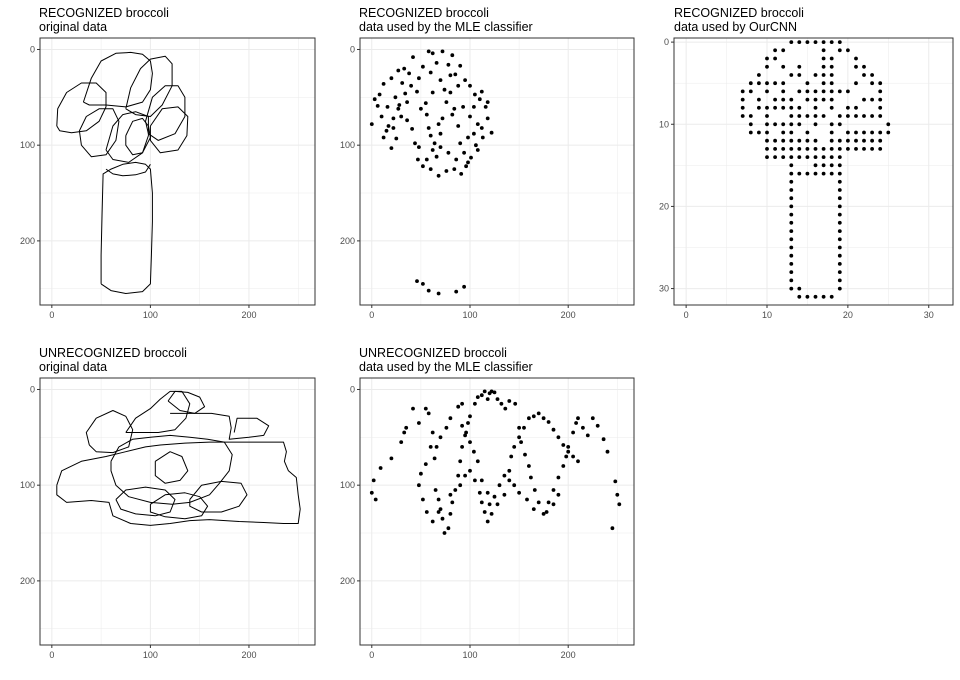 The width and height of the screenshot is (960, 680). I want to click on panel-border, so click(177, 511).